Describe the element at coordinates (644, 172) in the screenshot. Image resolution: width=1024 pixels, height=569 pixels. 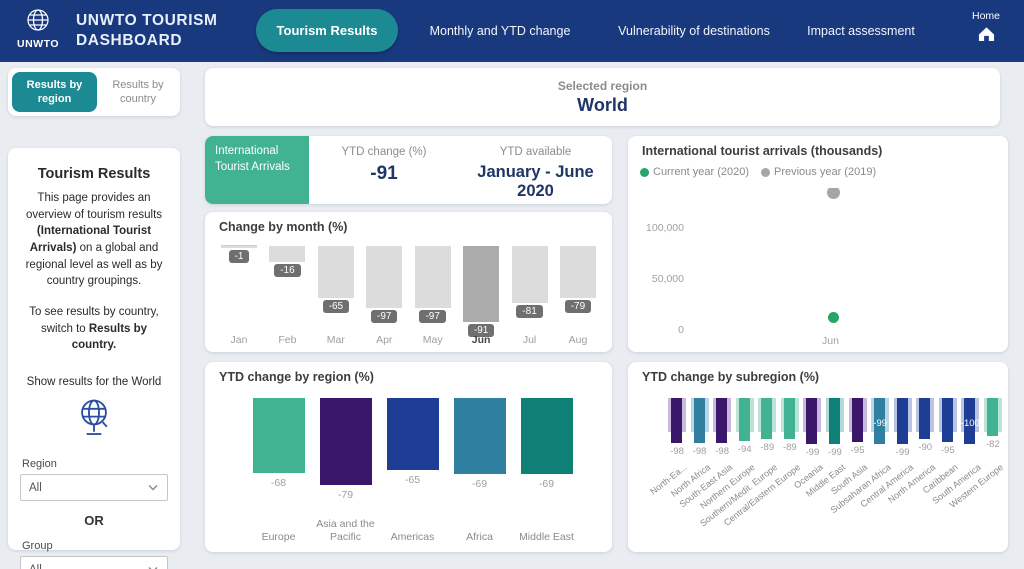
I see `legend-dot-current` at that location.